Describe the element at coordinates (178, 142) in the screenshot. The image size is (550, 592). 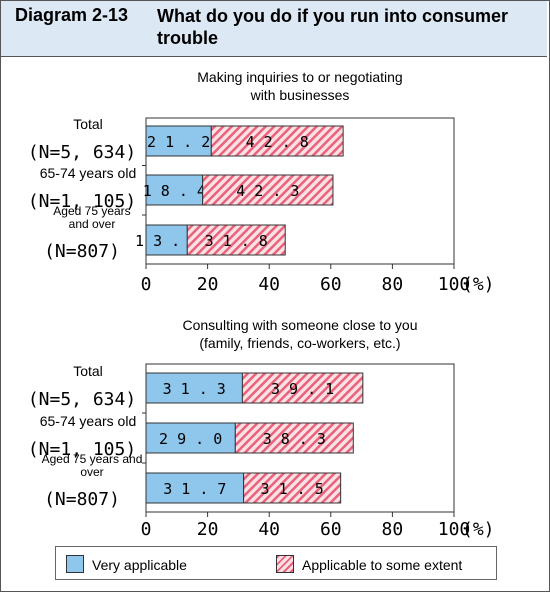
I see `bar-value-label: 2 1 . 2` at that location.